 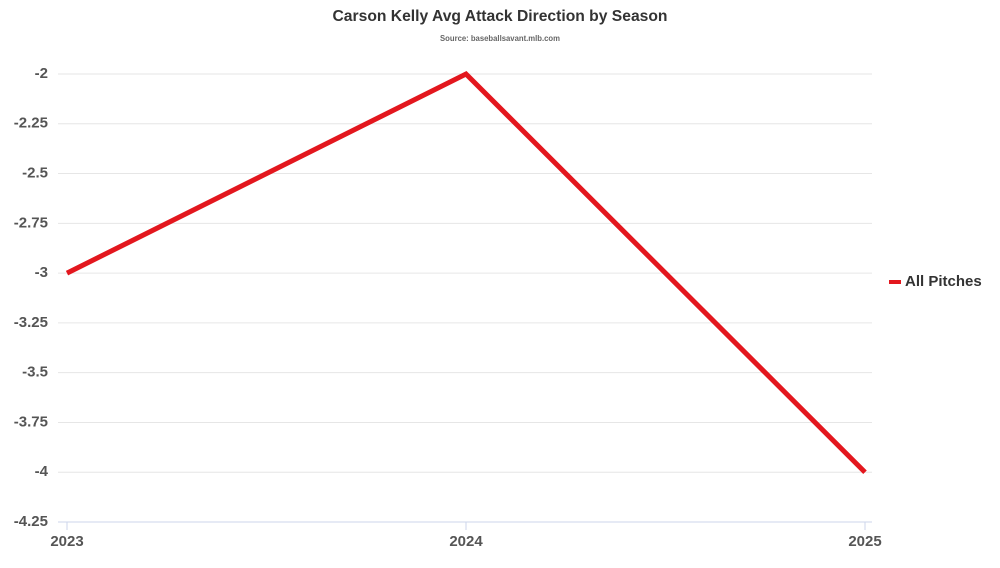 I want to click on chart-subtitle: Source: baseballsavant.mlb.com, so click(x=500, y=38).